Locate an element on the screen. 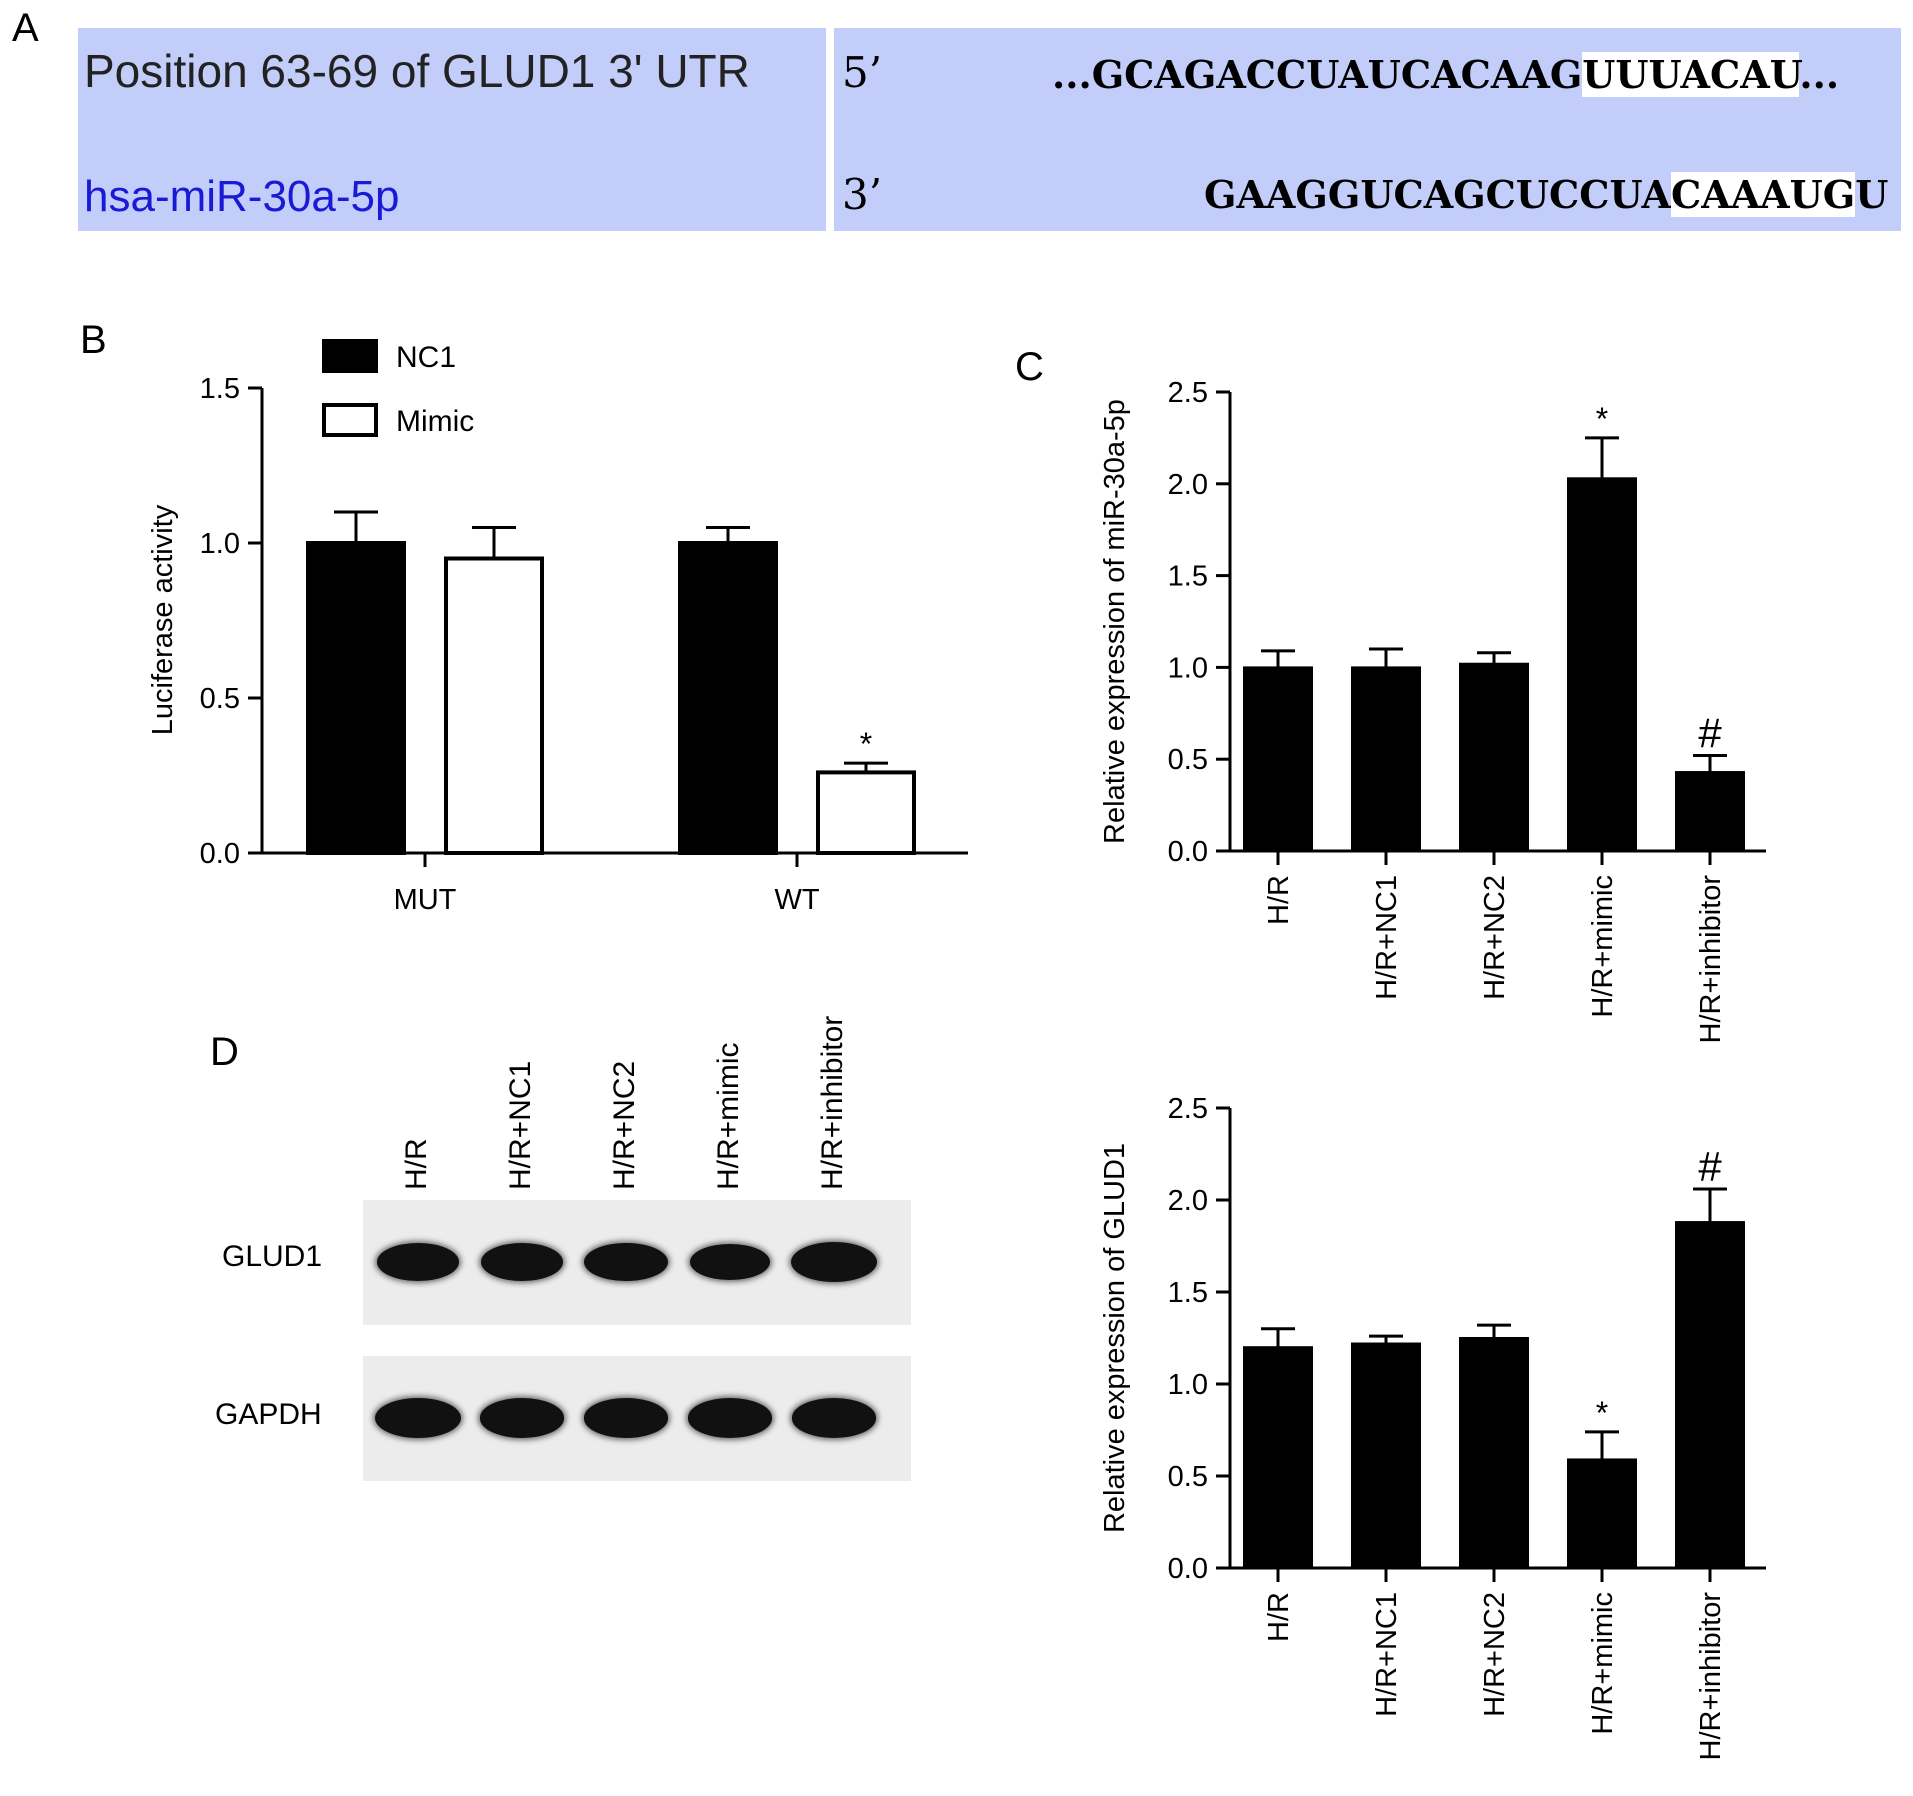 Image resolution: width=1913 pixels, height=1796 pixels. y-tick-label-c1: 0.0 is located at coordinates (1188, 852).